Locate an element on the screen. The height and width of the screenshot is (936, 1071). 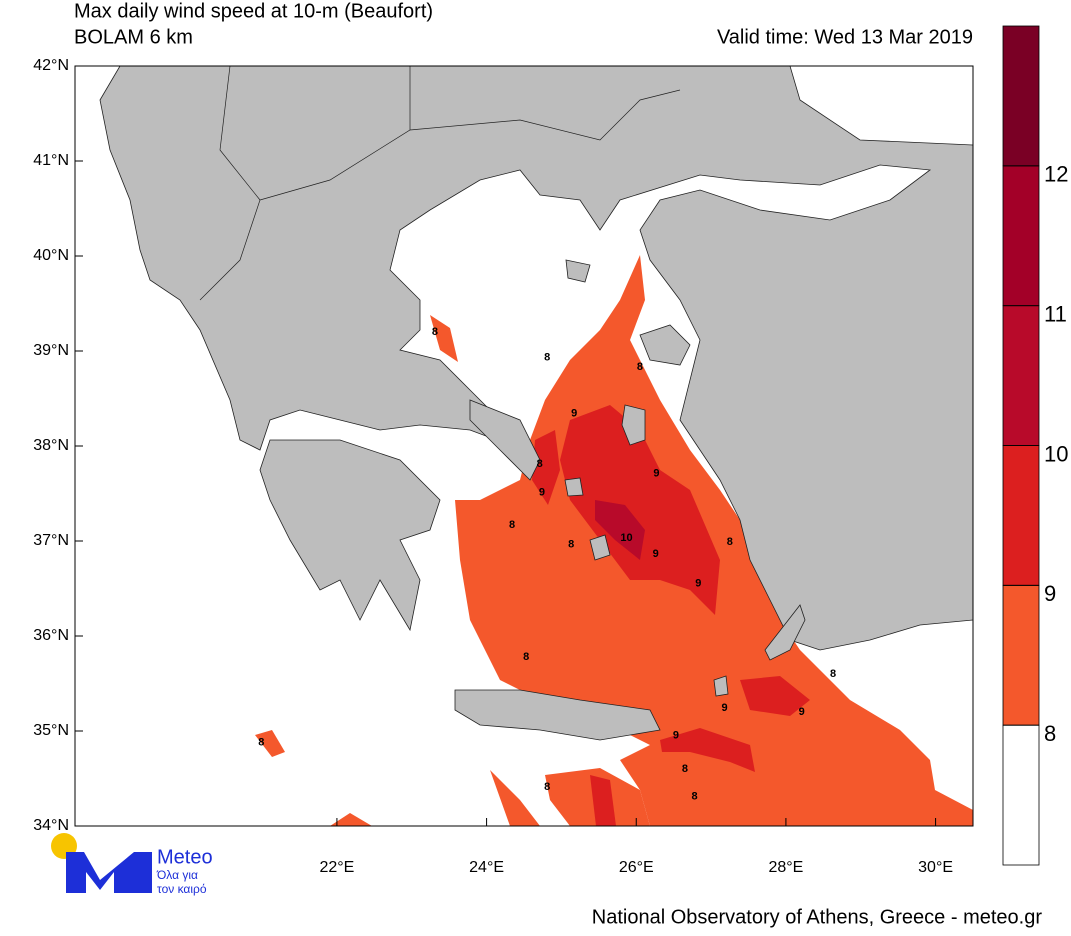
subtitle: BOLAM 6 km is located at coordinates (133, 37).